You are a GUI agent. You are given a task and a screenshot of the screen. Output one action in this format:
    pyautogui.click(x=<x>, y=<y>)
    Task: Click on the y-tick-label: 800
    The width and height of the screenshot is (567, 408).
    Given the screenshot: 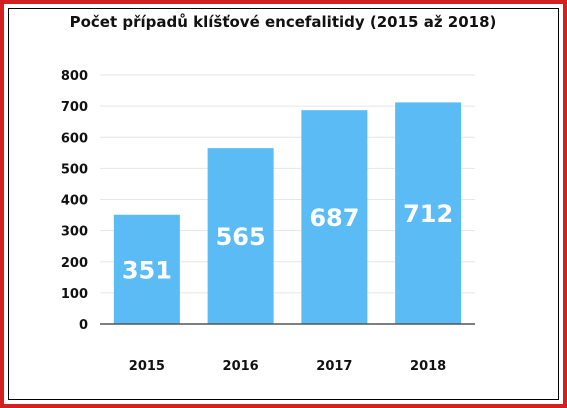 What is the action you would take?
    pyautogui.click(x=74, y=76)
    